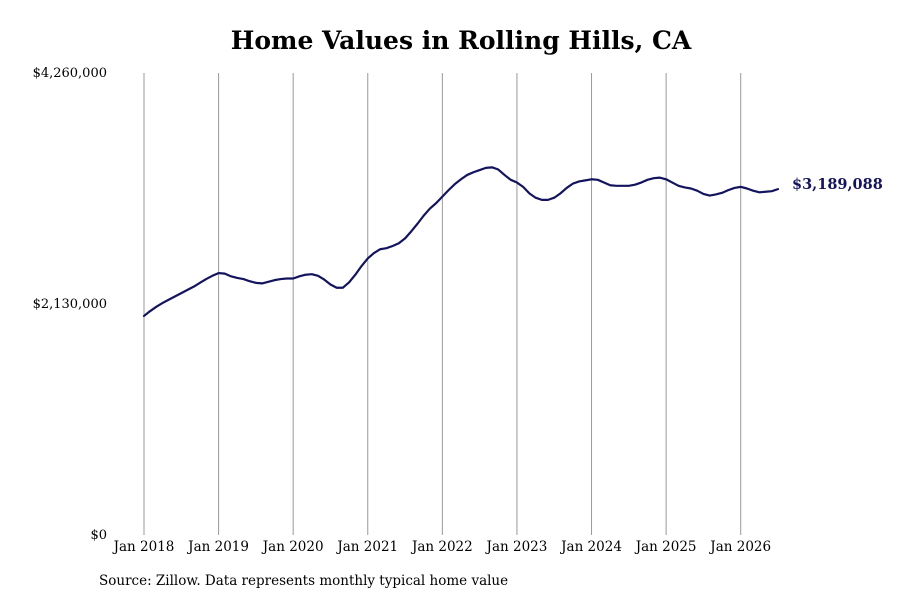 Image resolution: width=900 pixels, height=600 pixels. Describe the element at coordinates (143, 547) in the screenshot. I see `x-tick-label: Jan 2018` at that location.